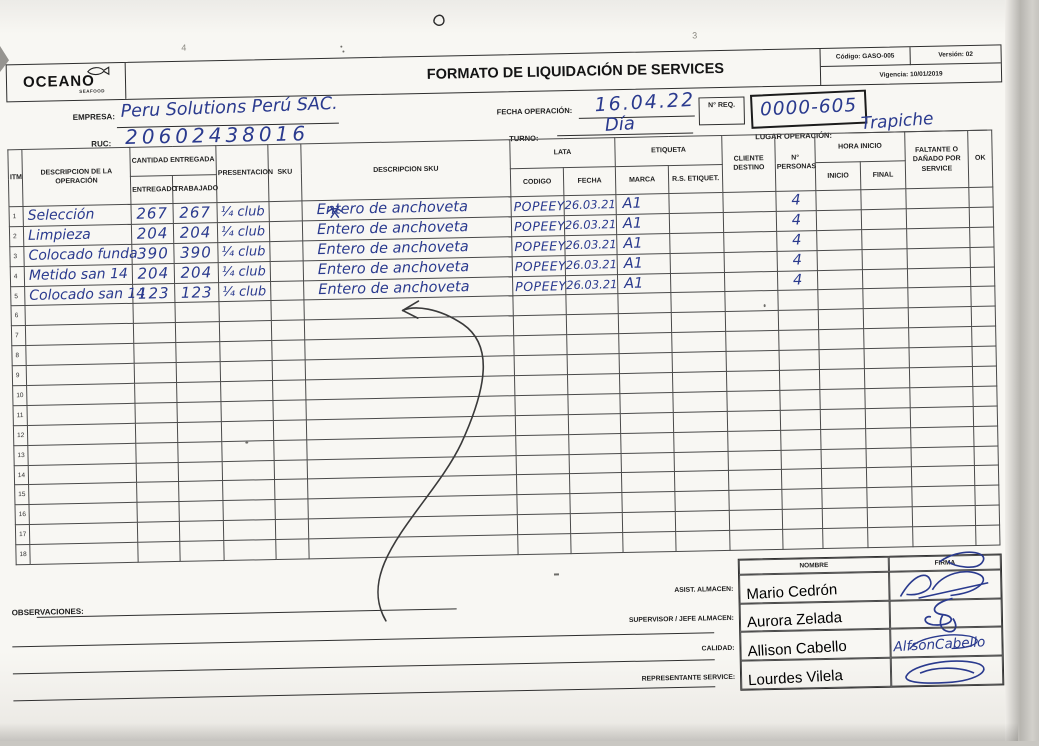  I want to click on cell-row-number: 13, so click(21, 455).